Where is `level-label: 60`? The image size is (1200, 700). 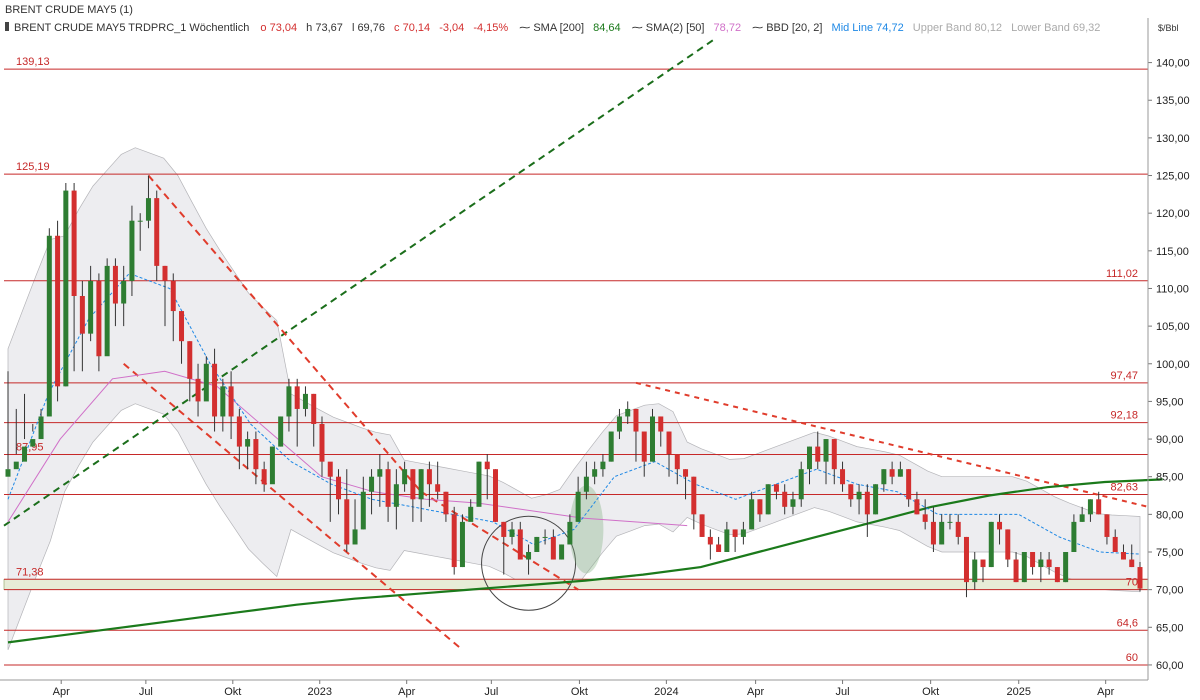
level-label: 60 is located at coordinates (1132, 658).